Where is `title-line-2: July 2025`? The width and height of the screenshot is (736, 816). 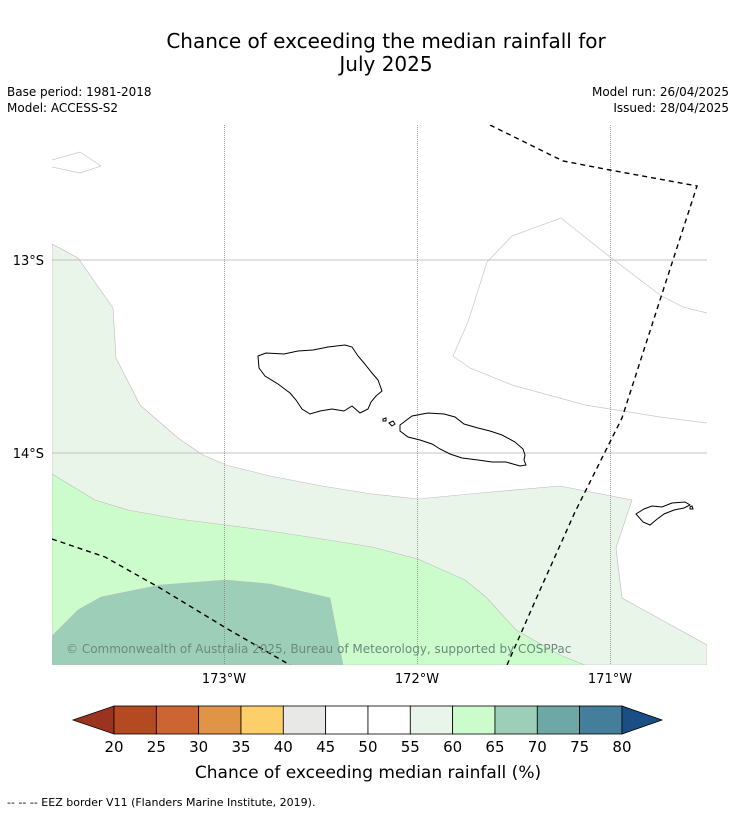
title-line-2: July 2025 is located at coordinates (386, 64).